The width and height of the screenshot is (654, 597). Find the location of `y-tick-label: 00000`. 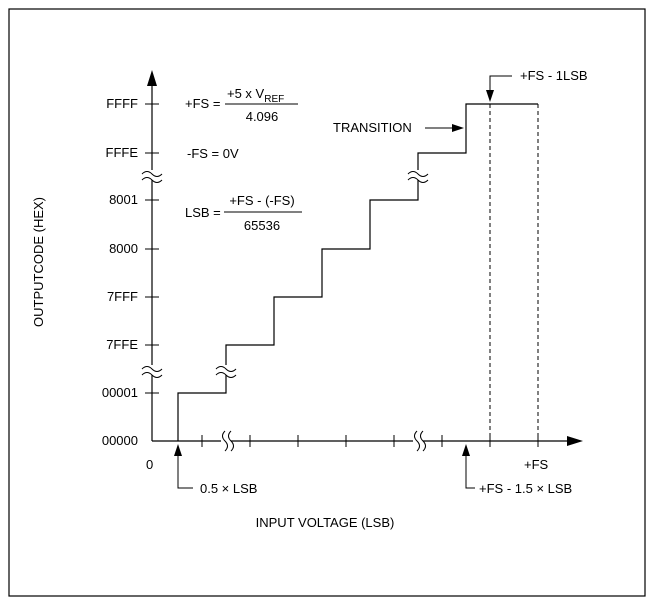

y-tick-label: 00000 is located at coordinates (120, 440).